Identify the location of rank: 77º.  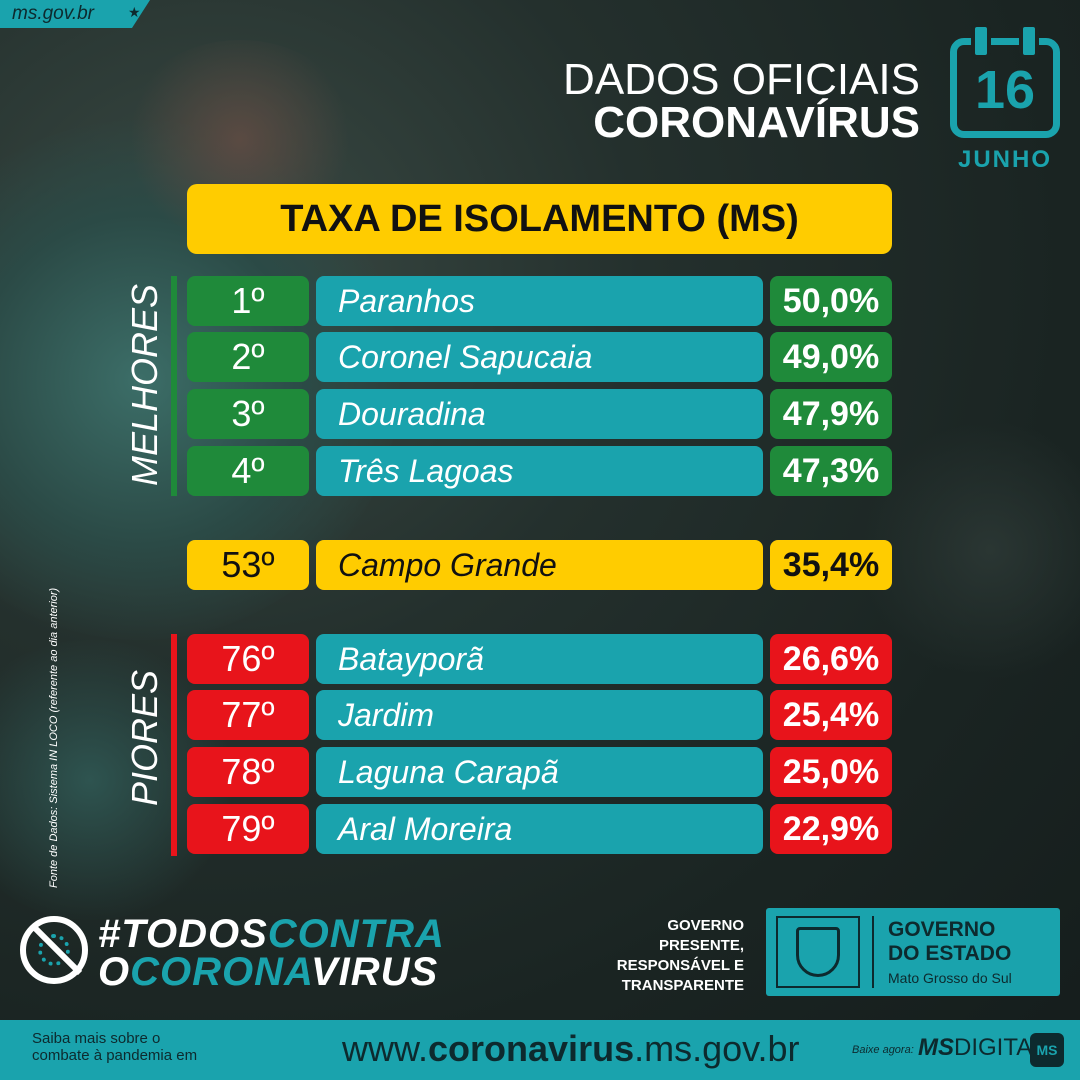
(248, 715).